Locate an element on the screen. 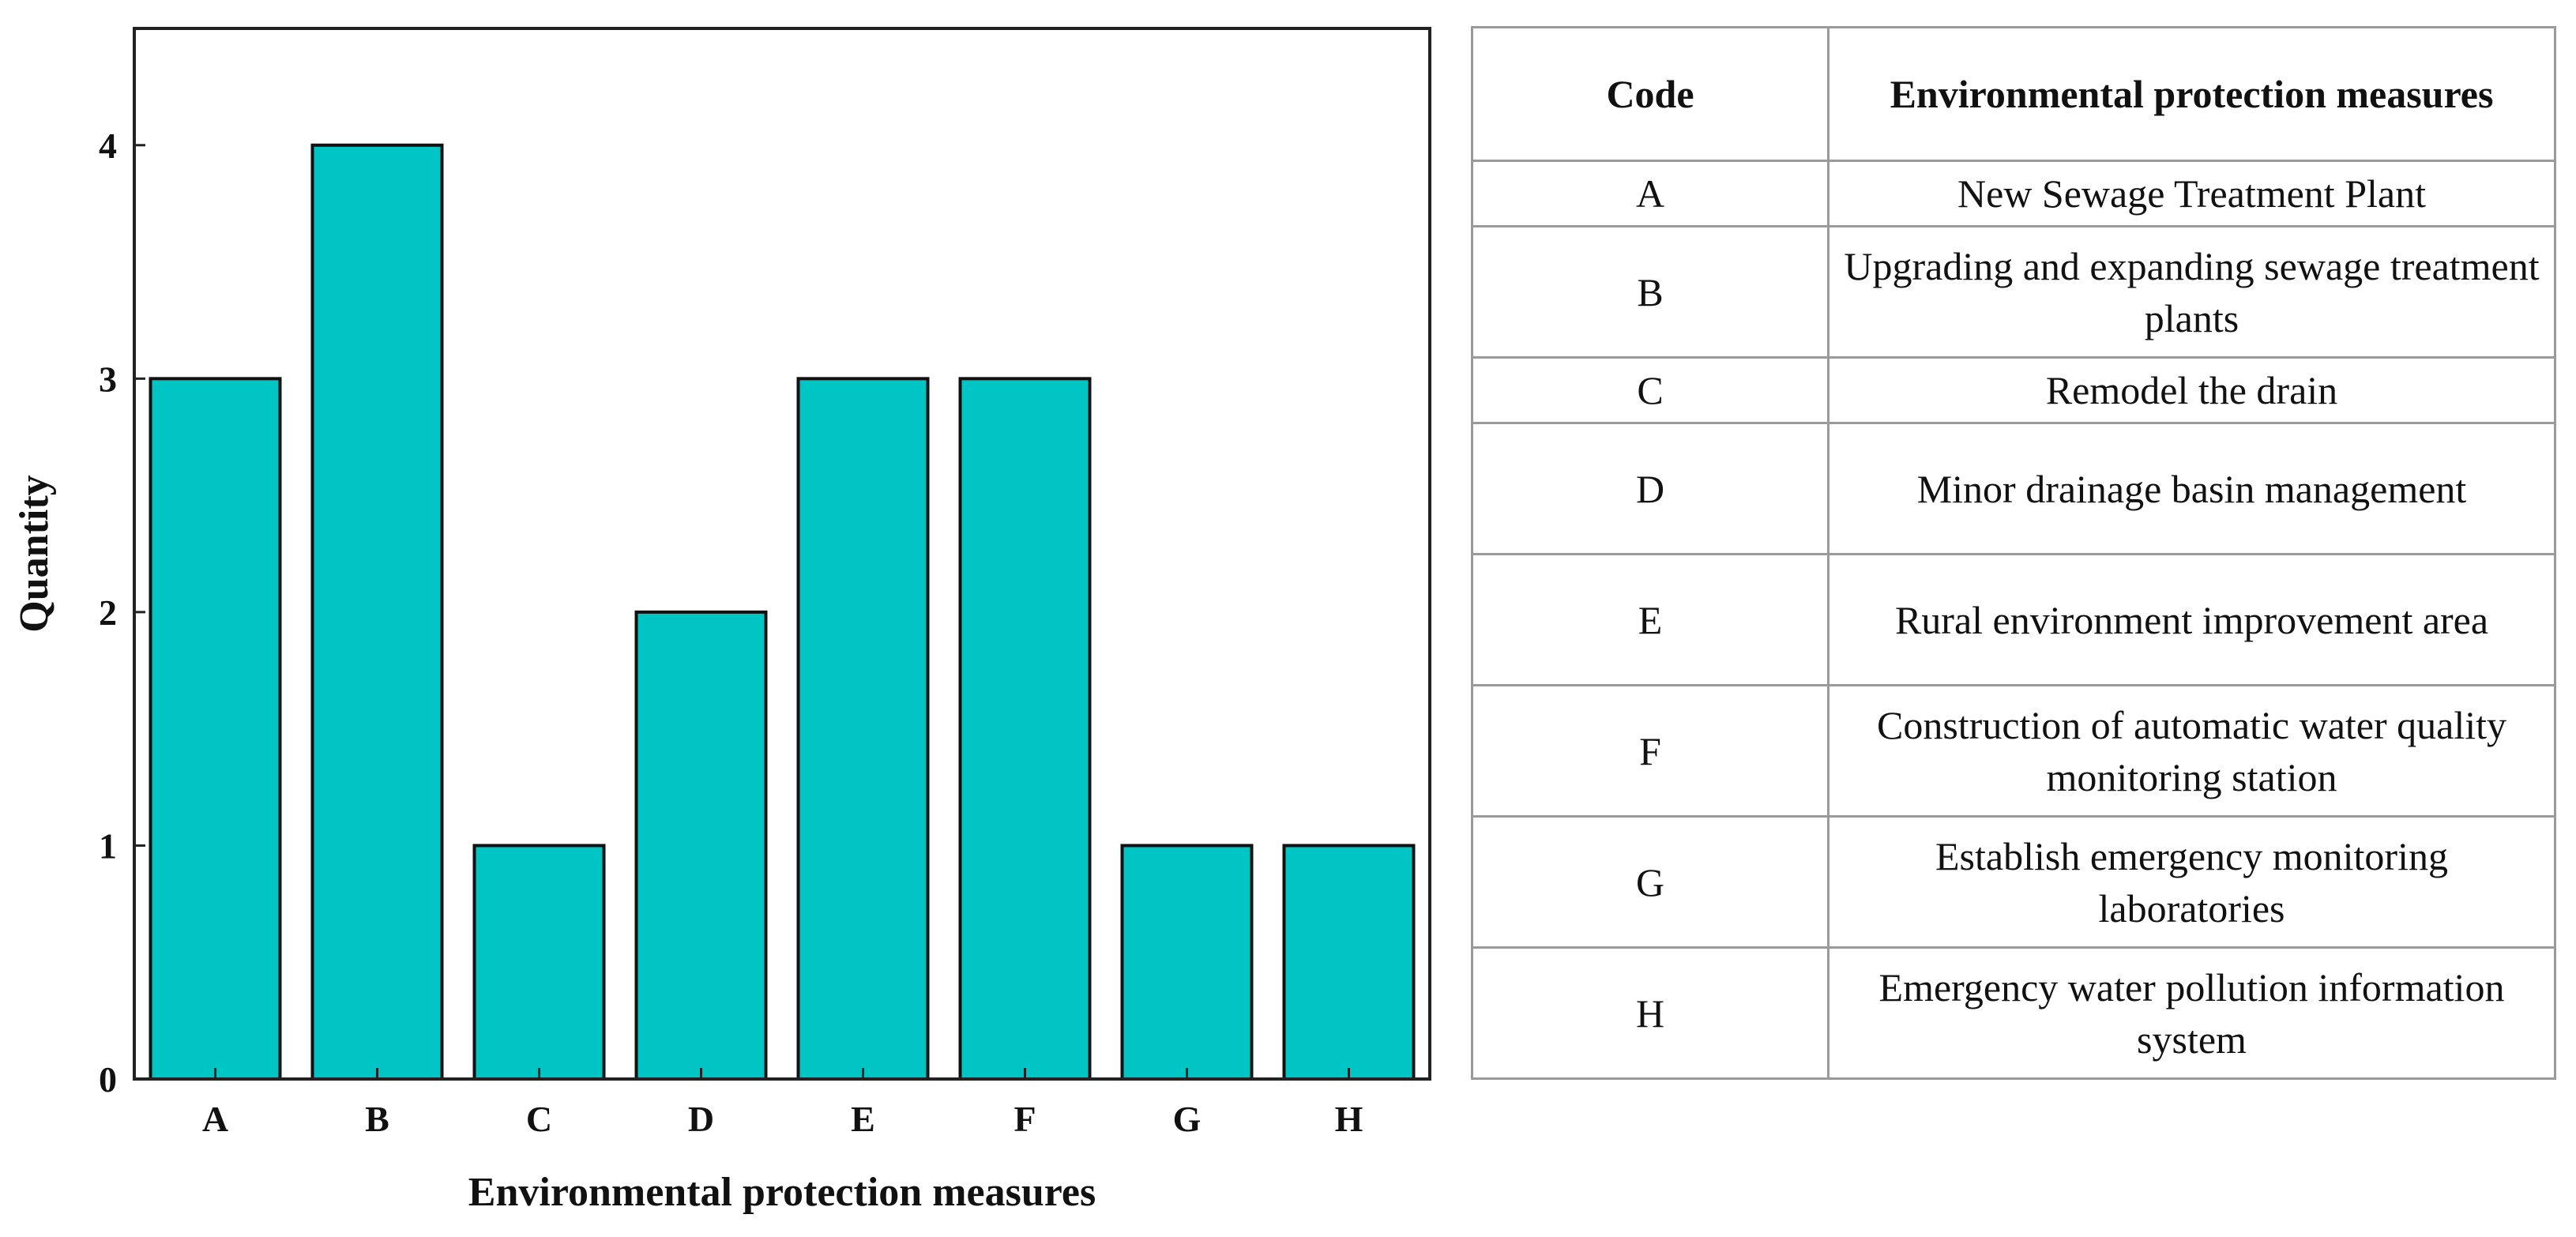 This screenshot has width=2576, height=1237. header-measures: Environmental protection measures is located at coordinates (2192, 94).